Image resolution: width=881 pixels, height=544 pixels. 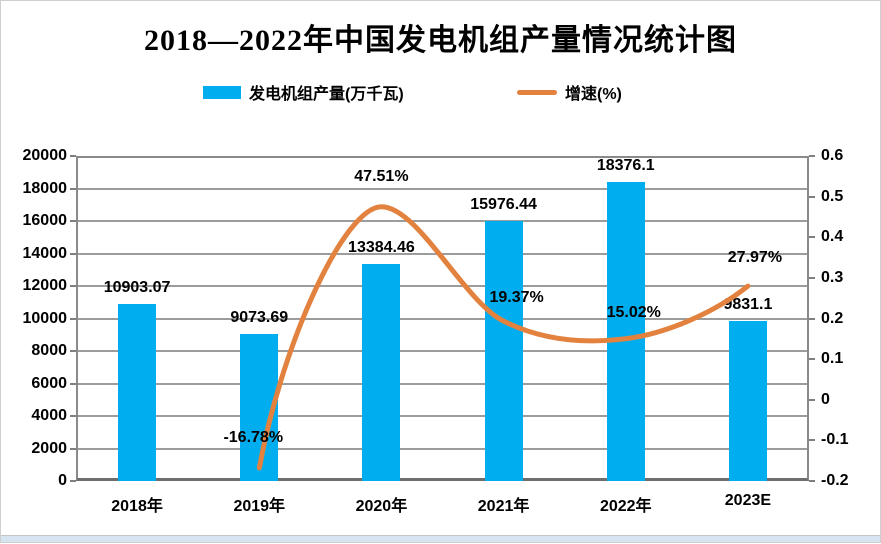 I want to click on right-axis-label: 0.1, so click(x=832, y=359).